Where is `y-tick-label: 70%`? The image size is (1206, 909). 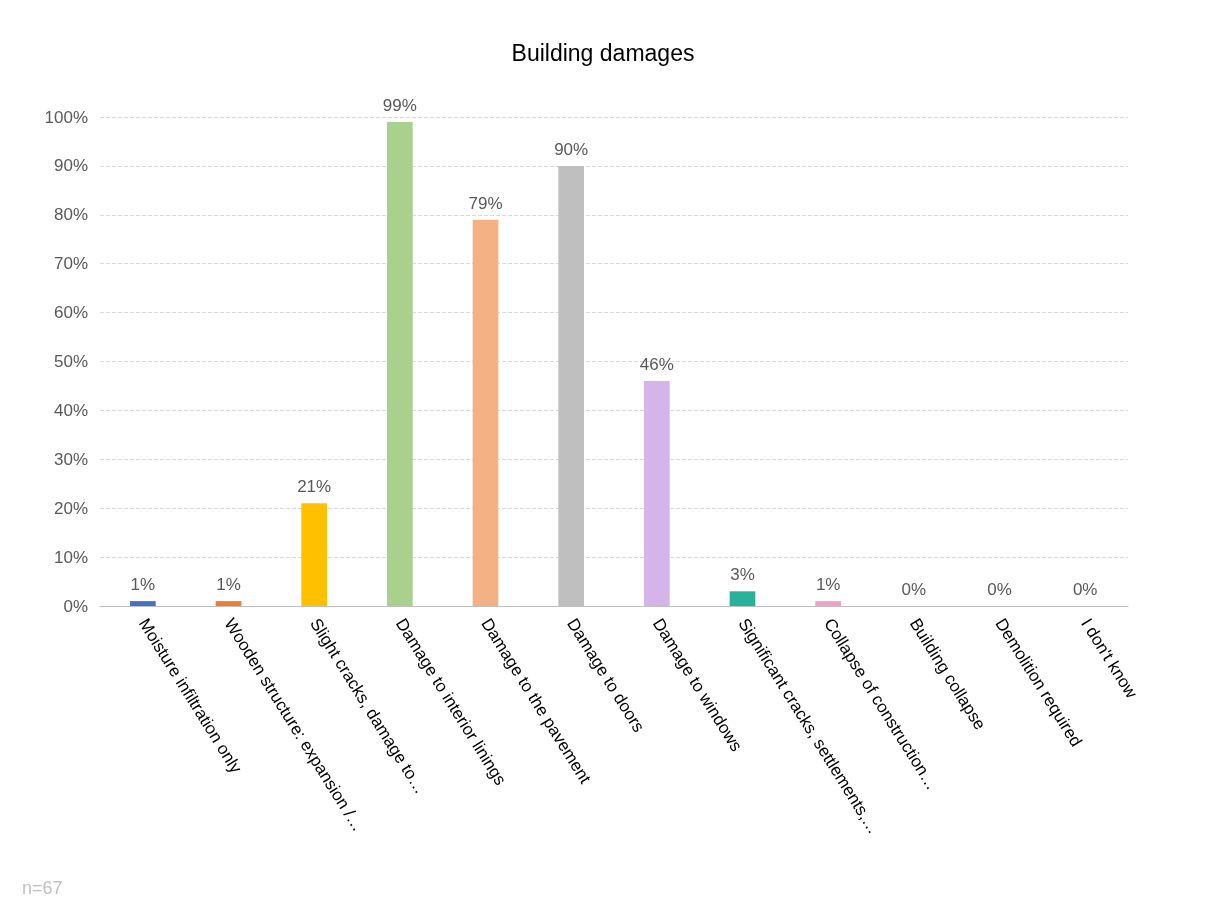
y-tick-label: 70% is located at coordinates (70, 264).